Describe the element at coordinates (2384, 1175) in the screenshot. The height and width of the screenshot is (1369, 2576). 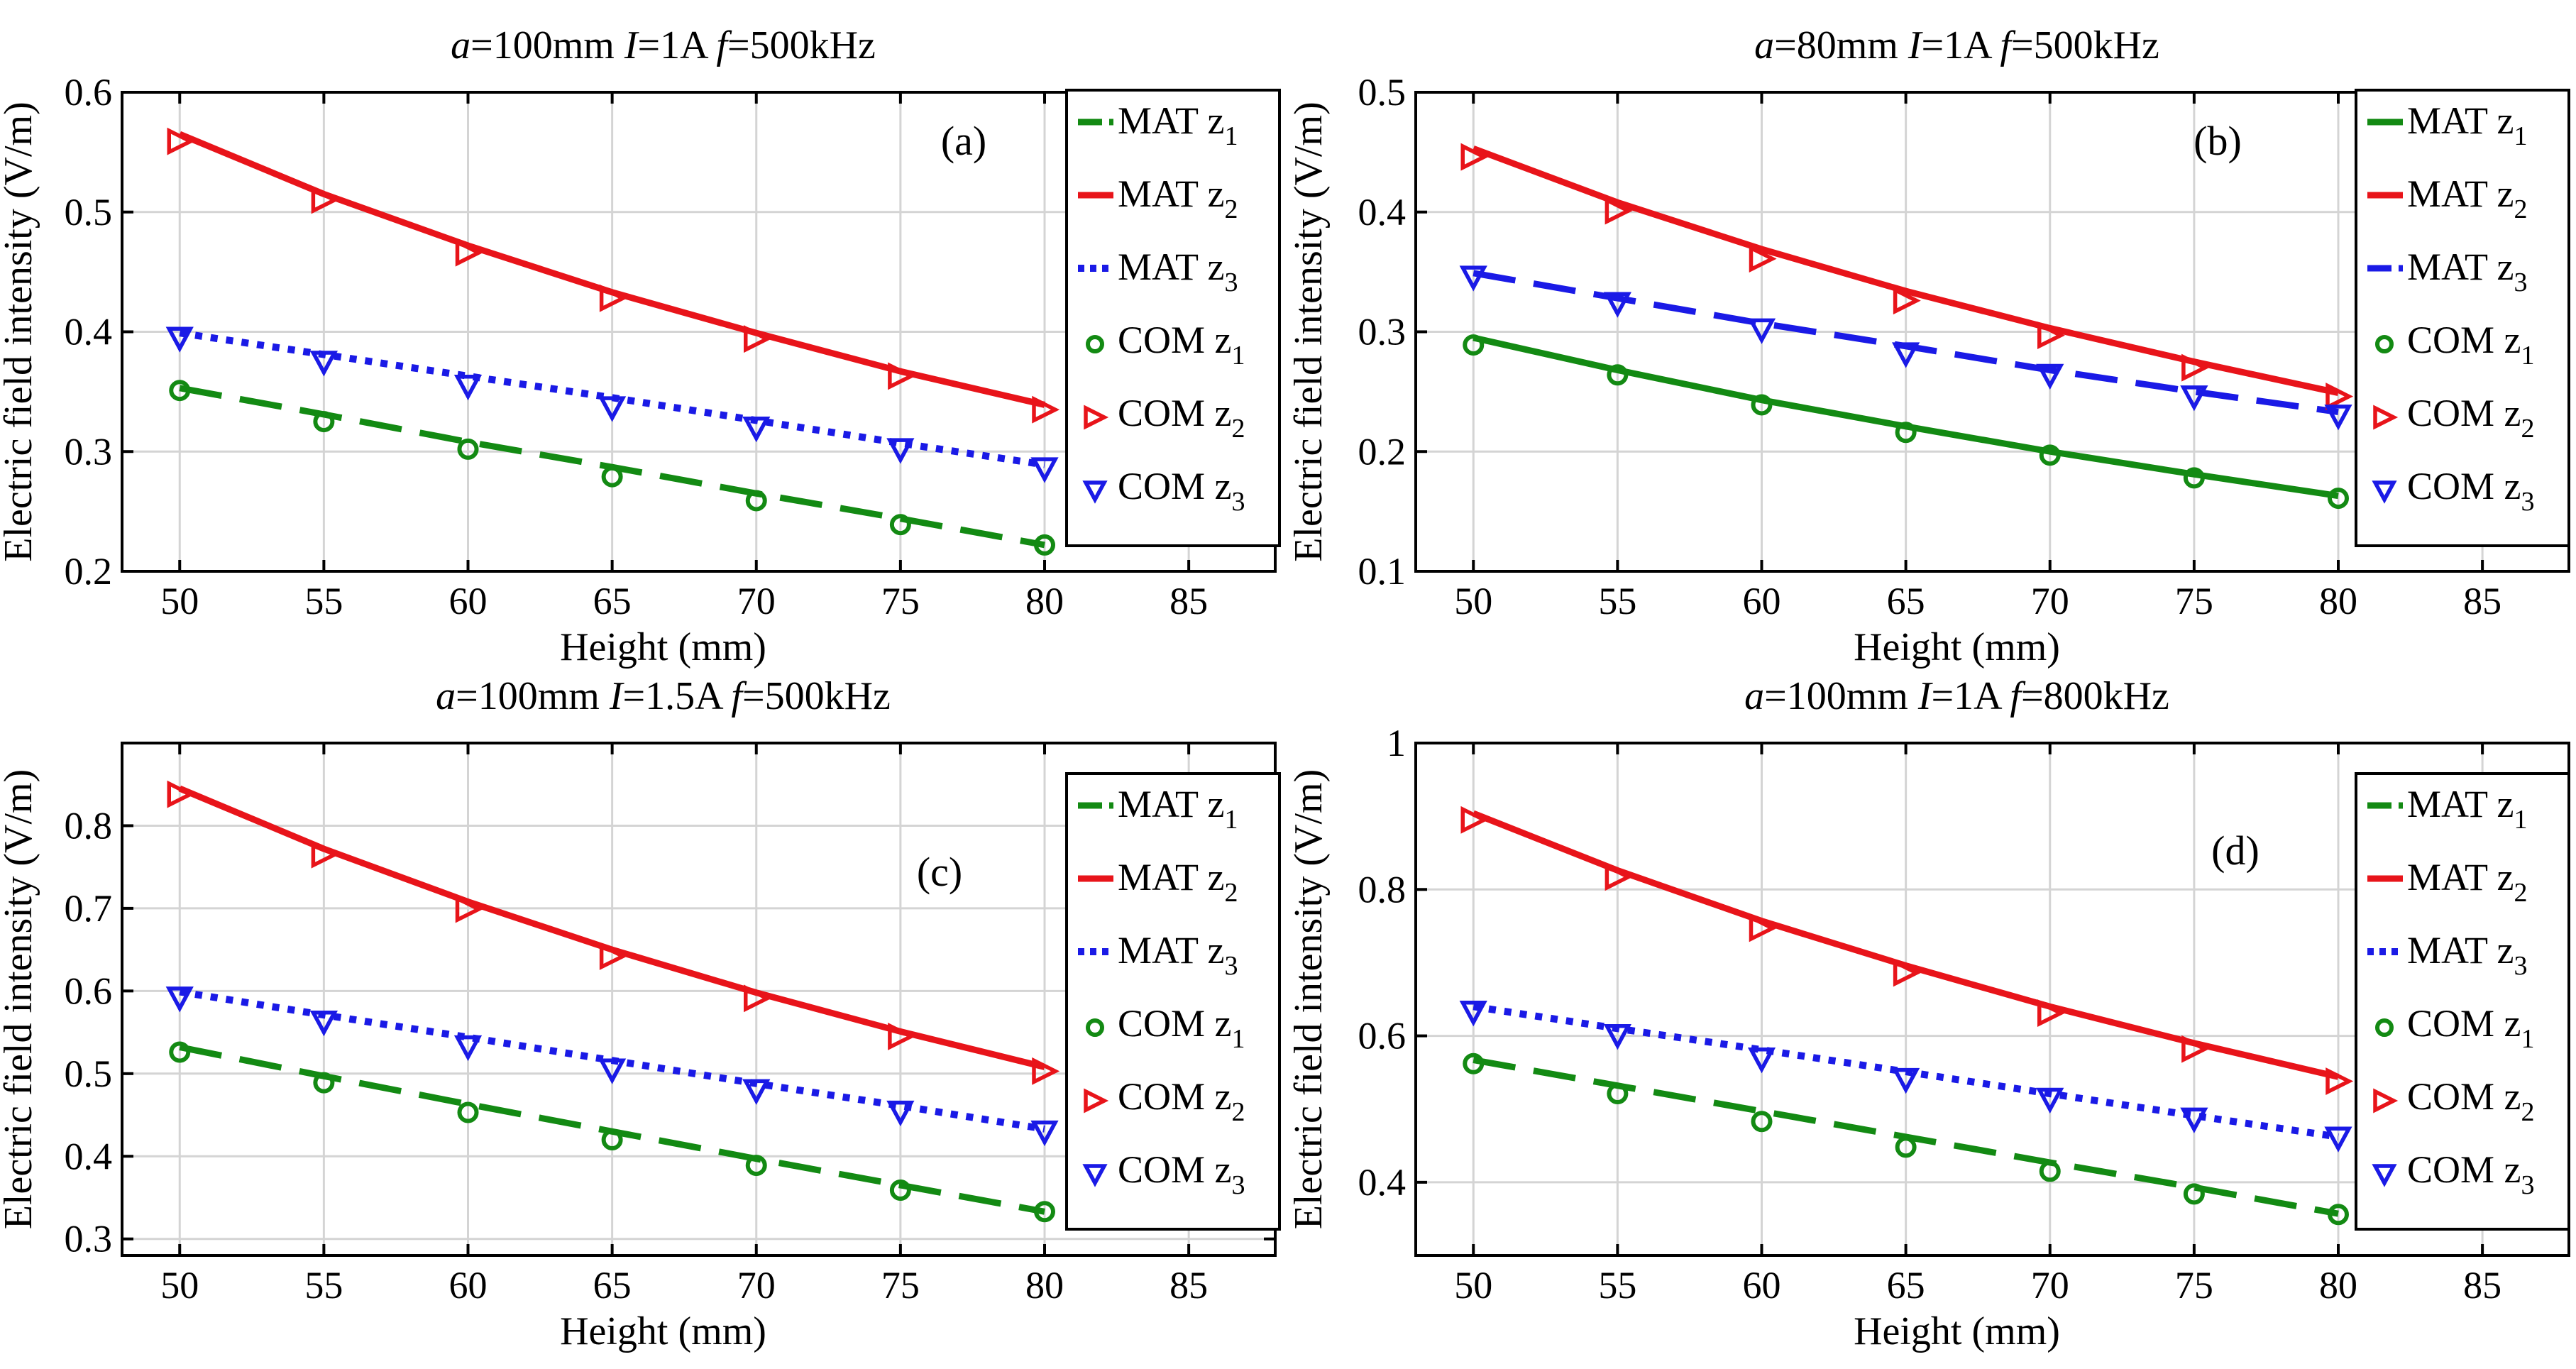
I see `legend-marker-com-z3` at that location.